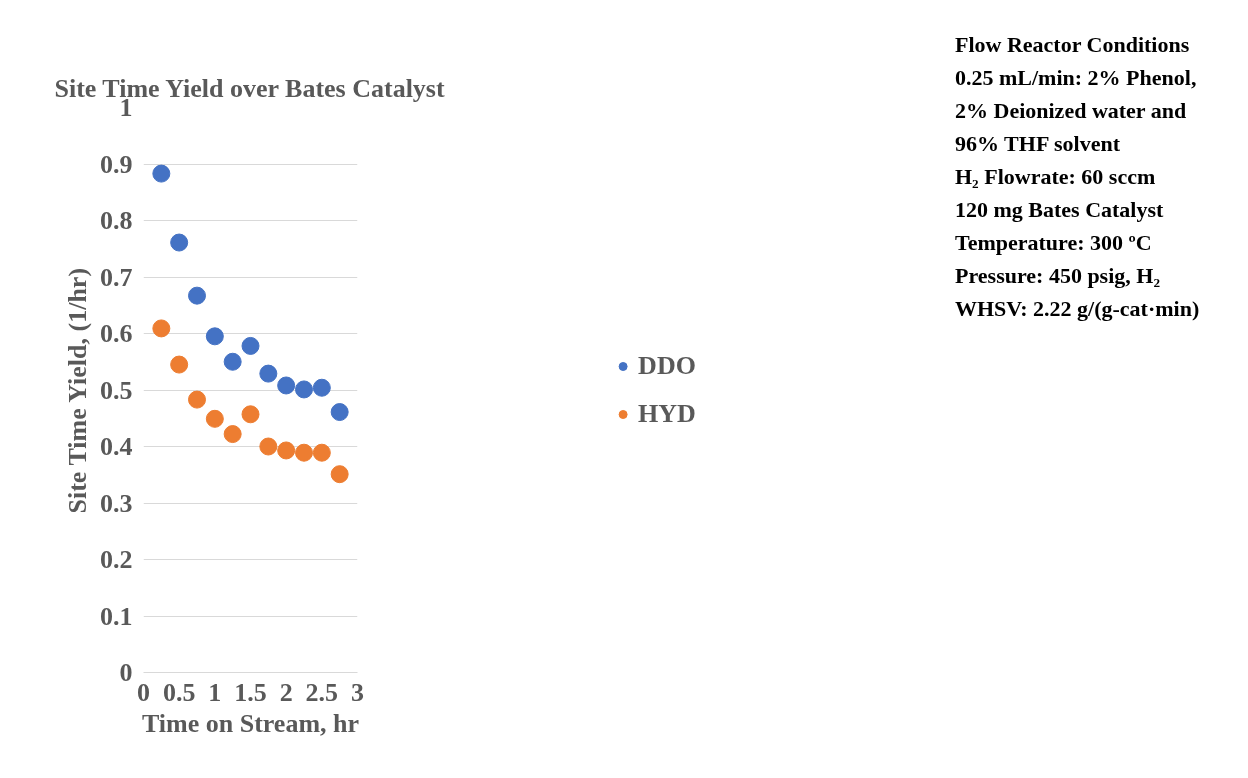 The height and width of the screenshot is (778, 1248). I want to click on x-tick-label: 2.5, so click(322, 692).